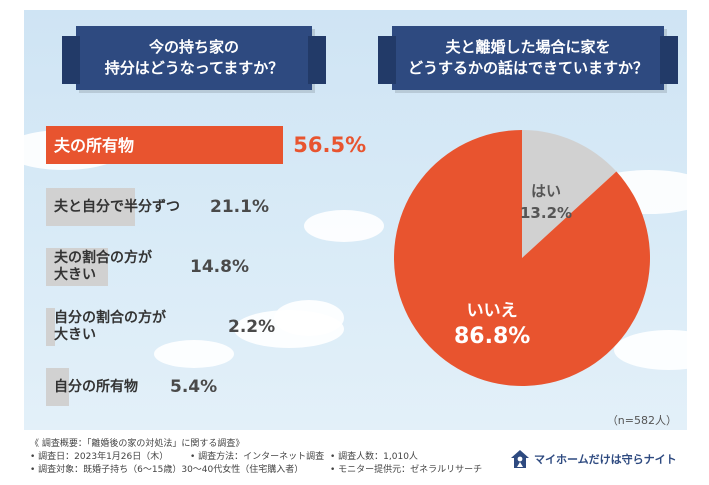 This screenshot has height=485, width=709. I want to click on house-person-icon, so click(520, 459).